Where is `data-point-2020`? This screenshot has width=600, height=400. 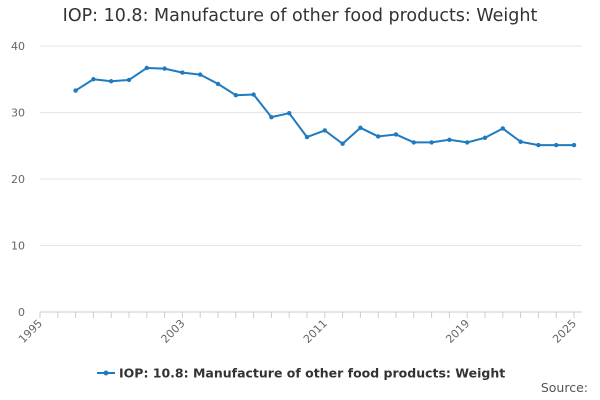 data-point-2020 is located at coordinates (485, 137).